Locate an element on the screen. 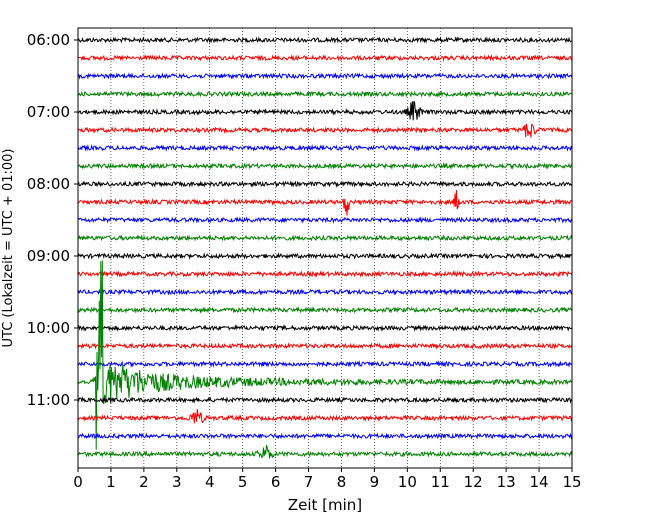 This screenshot has width=650, height=520. x-tick-label: 5 is located at coordinates (243, 482).